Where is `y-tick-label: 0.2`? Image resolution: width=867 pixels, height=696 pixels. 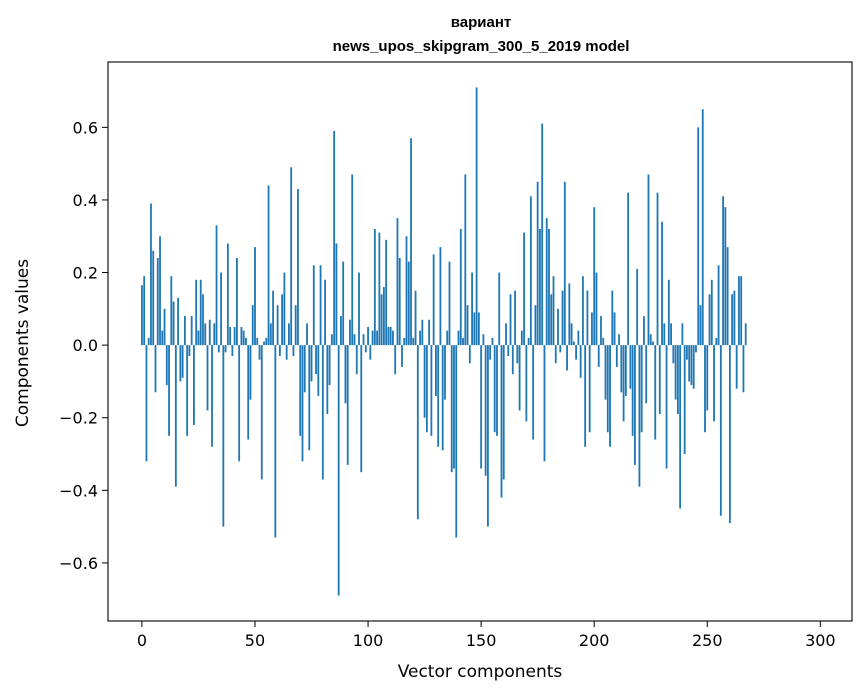
y-tick-label: 0.2 is located at coordinates (85, 273).